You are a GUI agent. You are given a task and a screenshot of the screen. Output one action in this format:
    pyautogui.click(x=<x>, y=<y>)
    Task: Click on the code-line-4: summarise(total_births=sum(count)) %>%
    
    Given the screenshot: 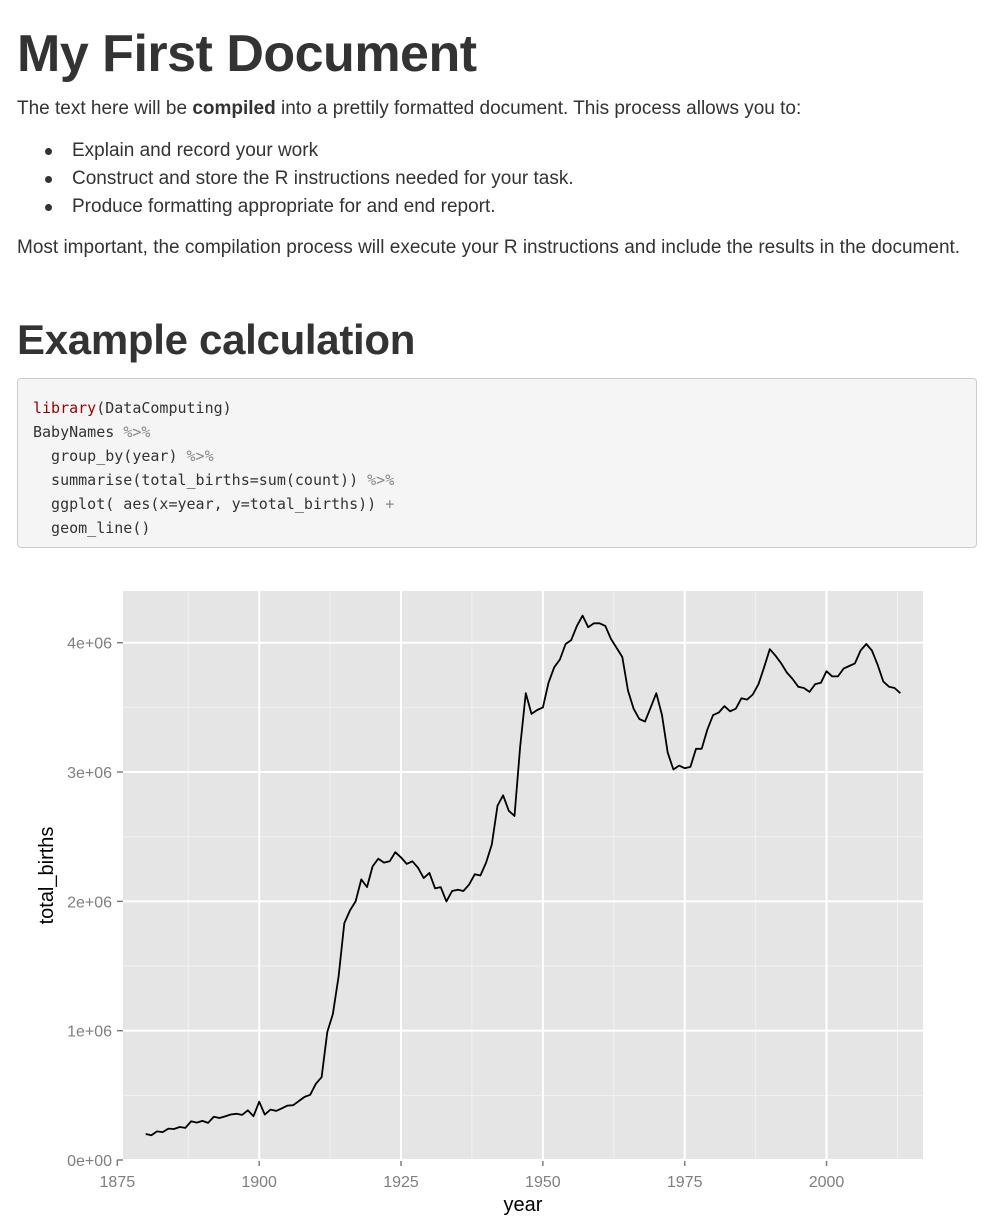 What is the action you would take?
    pyautogui.click(x=504, y=480)
    